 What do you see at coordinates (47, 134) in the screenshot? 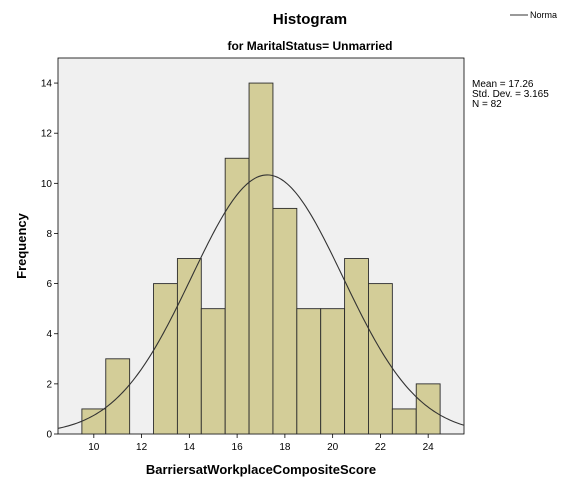
I see `y-tick-label: 12` at bounding box center [47, 134].